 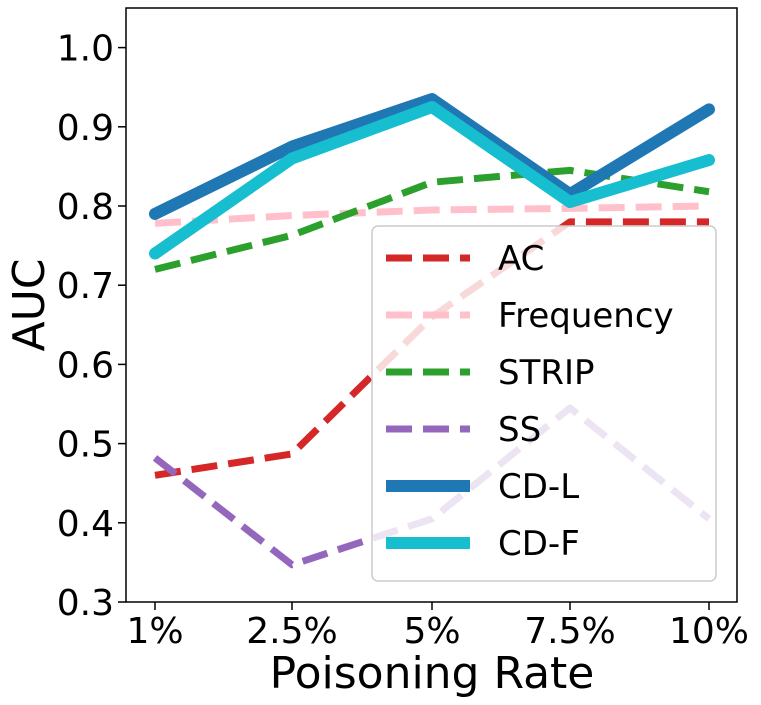 I want to click on y-tick-label: 0.8, so click(x=85, y=207).